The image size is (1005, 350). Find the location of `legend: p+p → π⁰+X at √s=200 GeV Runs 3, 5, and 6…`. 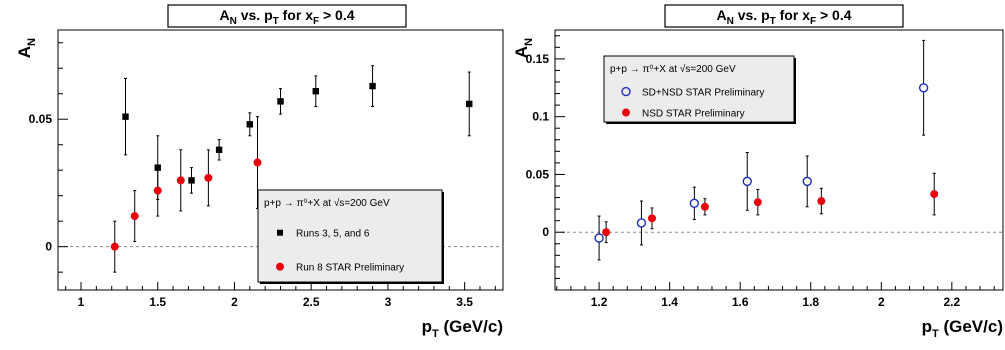

legend: p+p → π⁰+X at √s=200 GeV Runs 3, 5, and 6… is located at coordinates (350, 236).